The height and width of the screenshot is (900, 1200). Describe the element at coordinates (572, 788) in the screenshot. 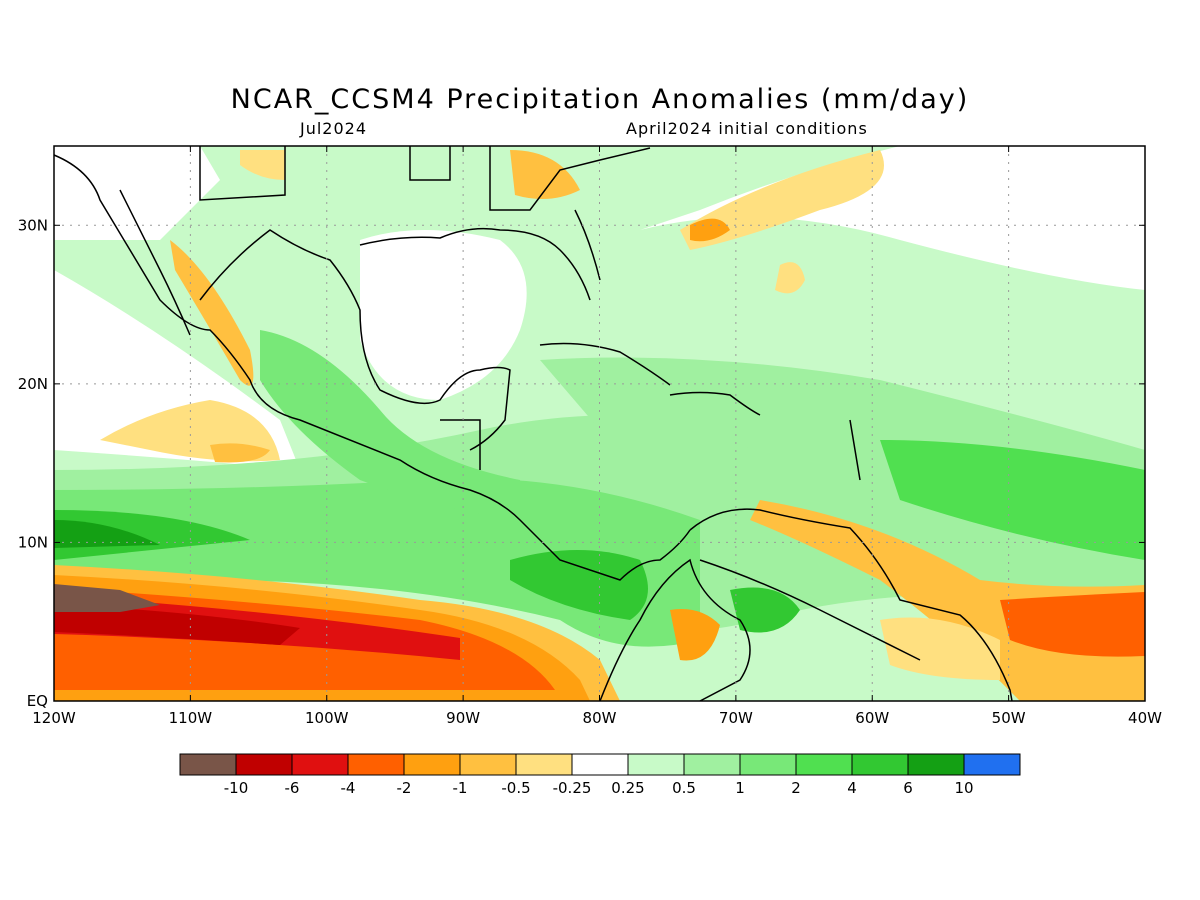

I see `colorbar-label: -0.25` at that location.